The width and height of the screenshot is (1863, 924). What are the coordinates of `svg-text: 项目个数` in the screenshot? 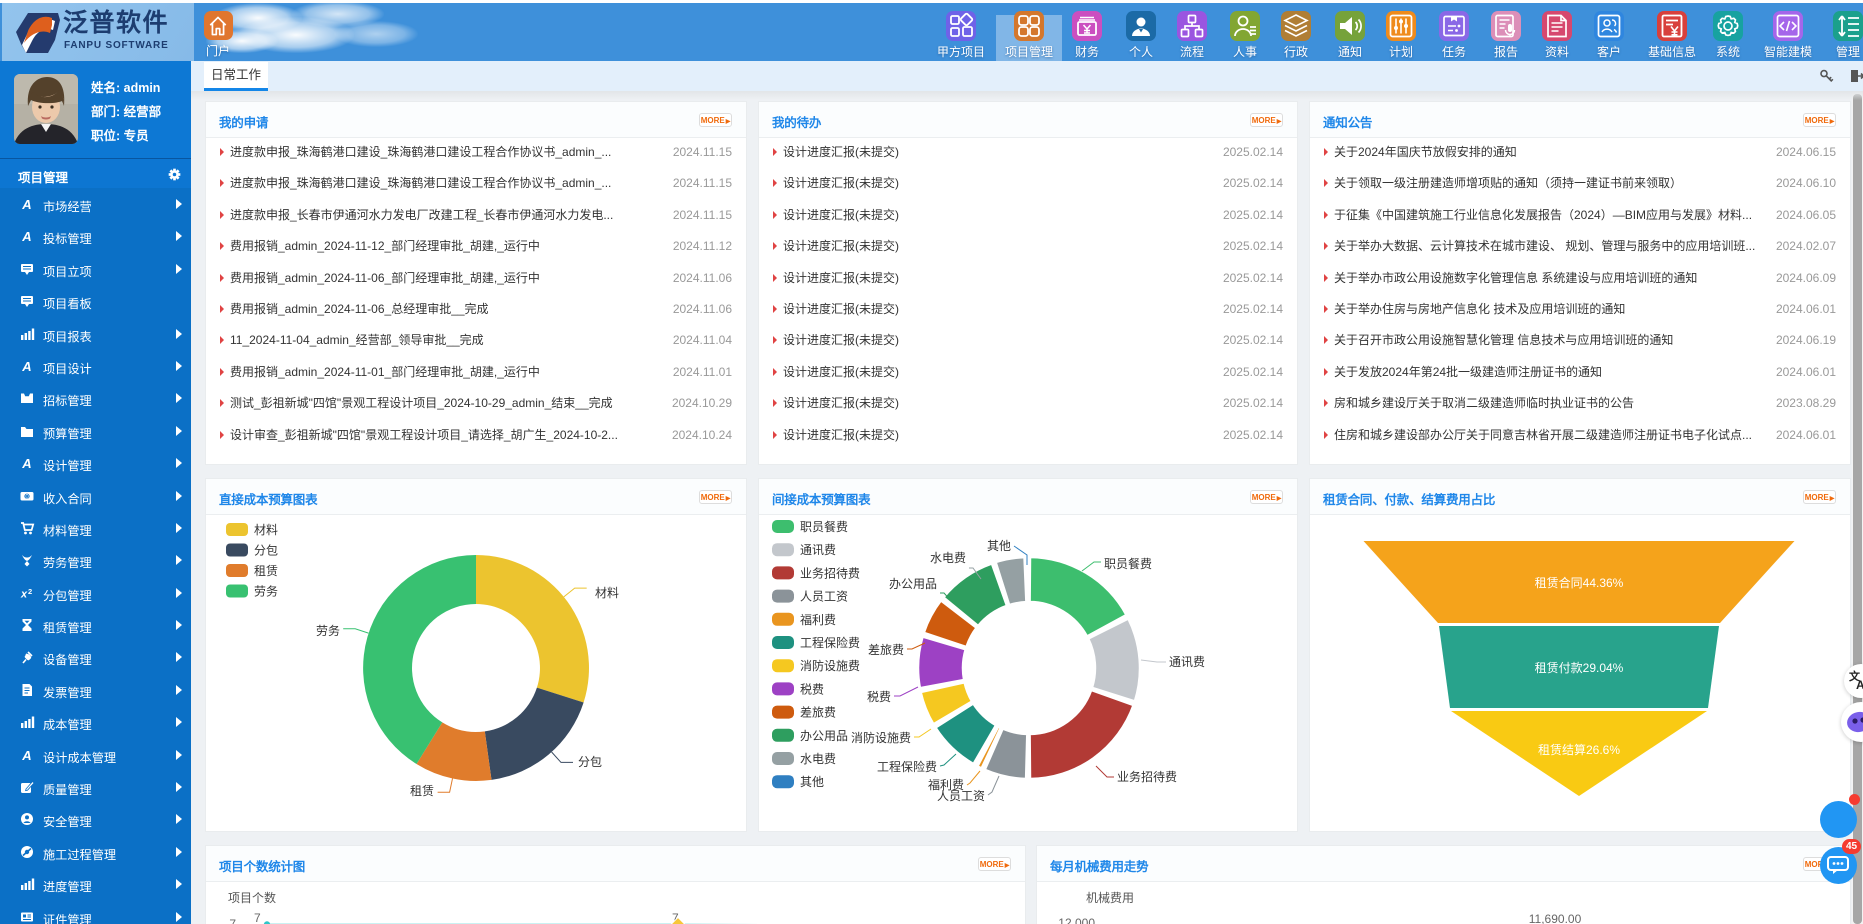 It's located at (252, 897).